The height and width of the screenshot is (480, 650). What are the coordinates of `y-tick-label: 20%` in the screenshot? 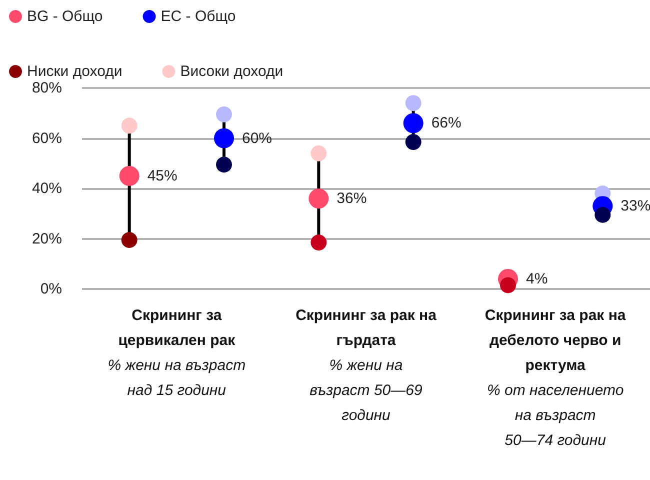 It's located at (47, 239).